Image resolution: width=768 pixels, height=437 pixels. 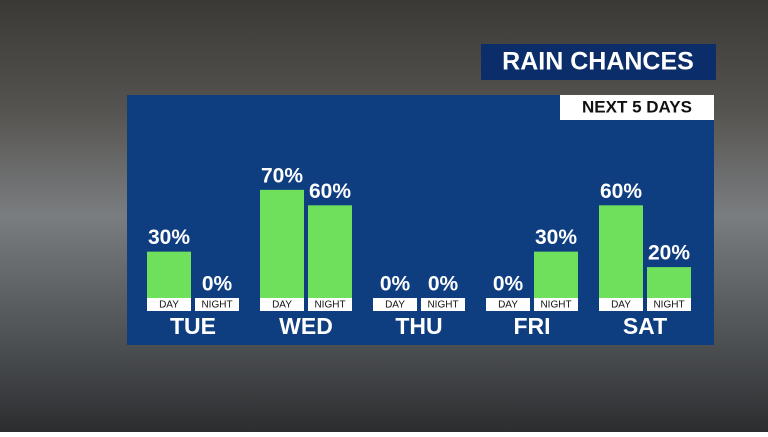 What do you see at coordinates (306, 326) in the screenshot?
I see `category-label: WED` at bounding box center [306, 326].